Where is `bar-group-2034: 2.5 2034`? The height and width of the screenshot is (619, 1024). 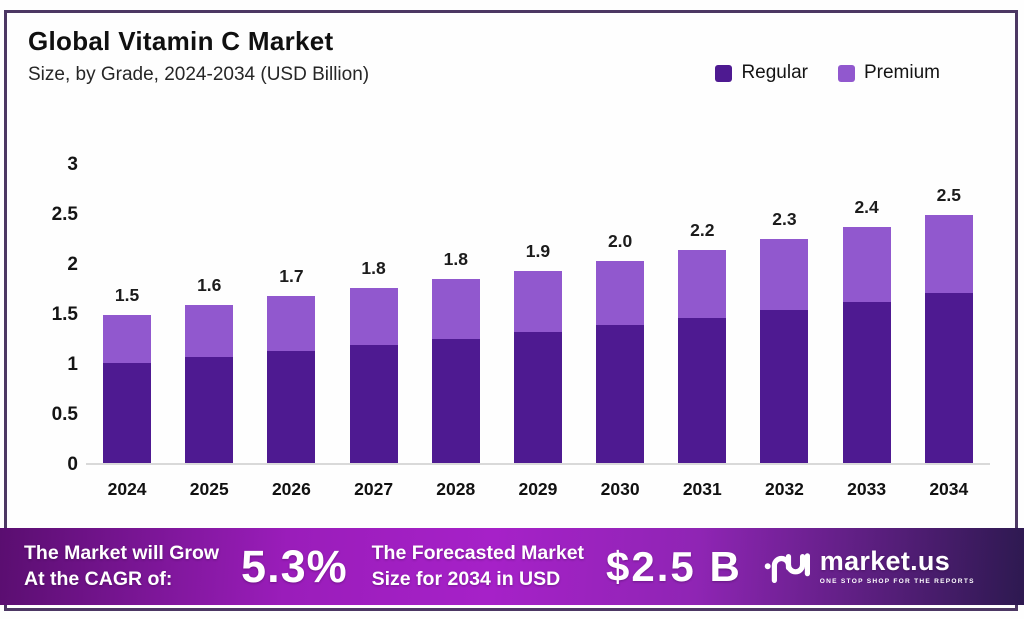
bar-group-2034: 2.5 2034 is located at coordinates (948, 332).